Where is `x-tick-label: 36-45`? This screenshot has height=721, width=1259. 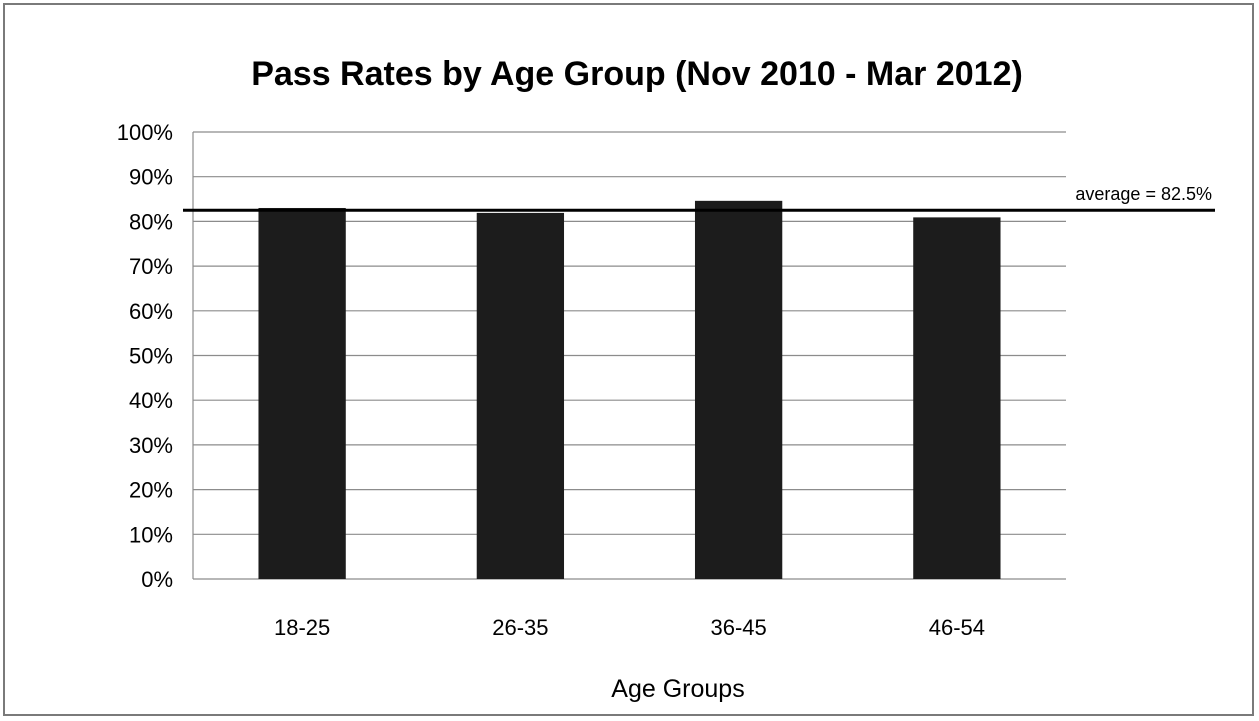
x-tick-label: 36-45 is located at coordinates (738, 627).